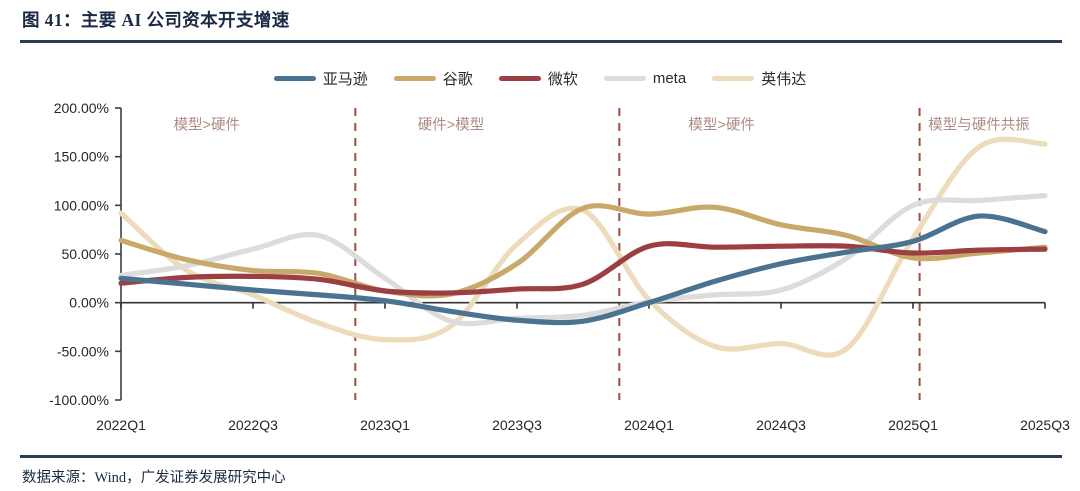 The image size is (1080, 491). I want to click on phase-annotation-3: 模型与硬件共振, so click(979, 124).